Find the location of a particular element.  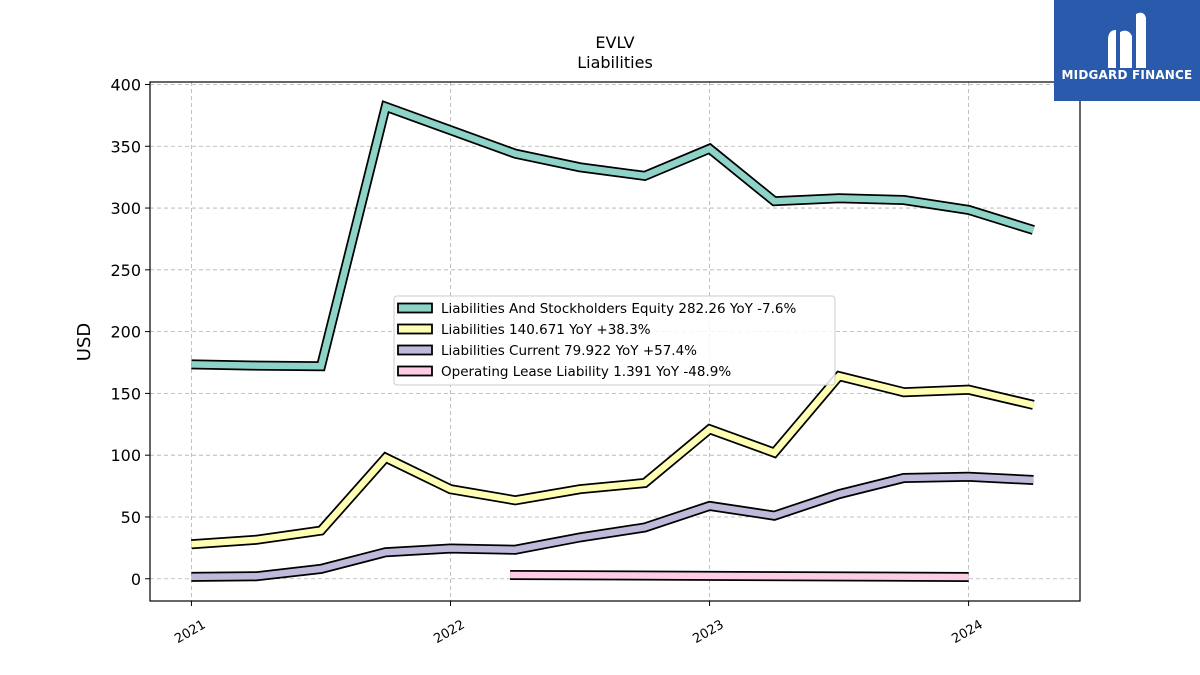

x-axis: 2021 2022 2023 2024 is located at coordinates (579, 624).